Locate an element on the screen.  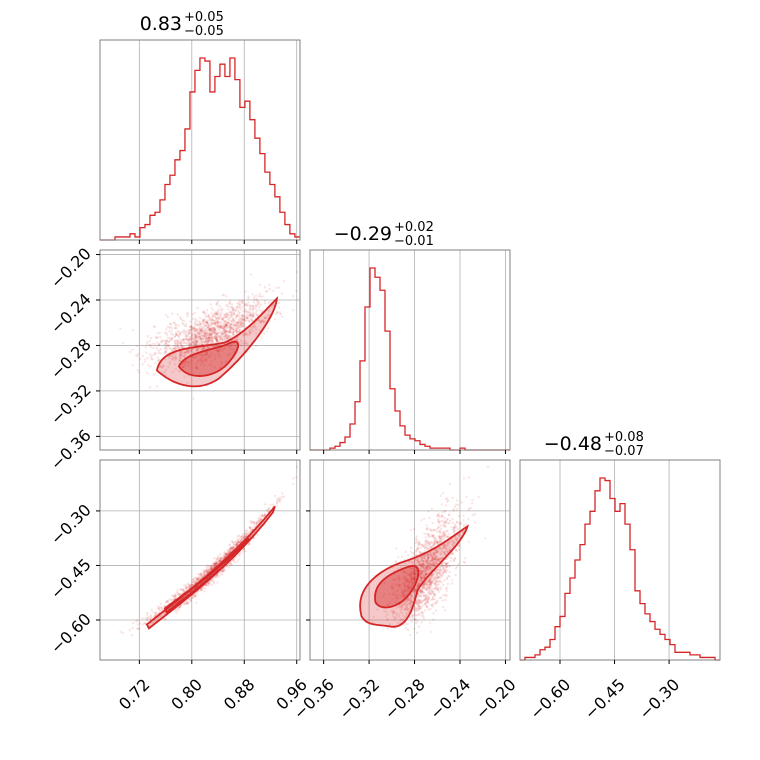
title-value: −0.29 is located at coordinates (363, 234).